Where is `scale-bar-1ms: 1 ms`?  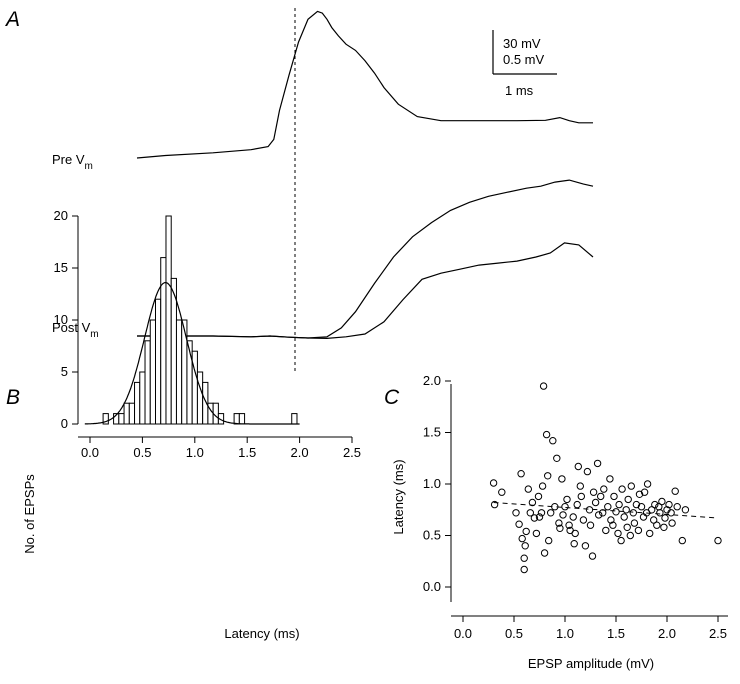 scale-bar-1ms: 1 ms is located at coordinates (519, 90).